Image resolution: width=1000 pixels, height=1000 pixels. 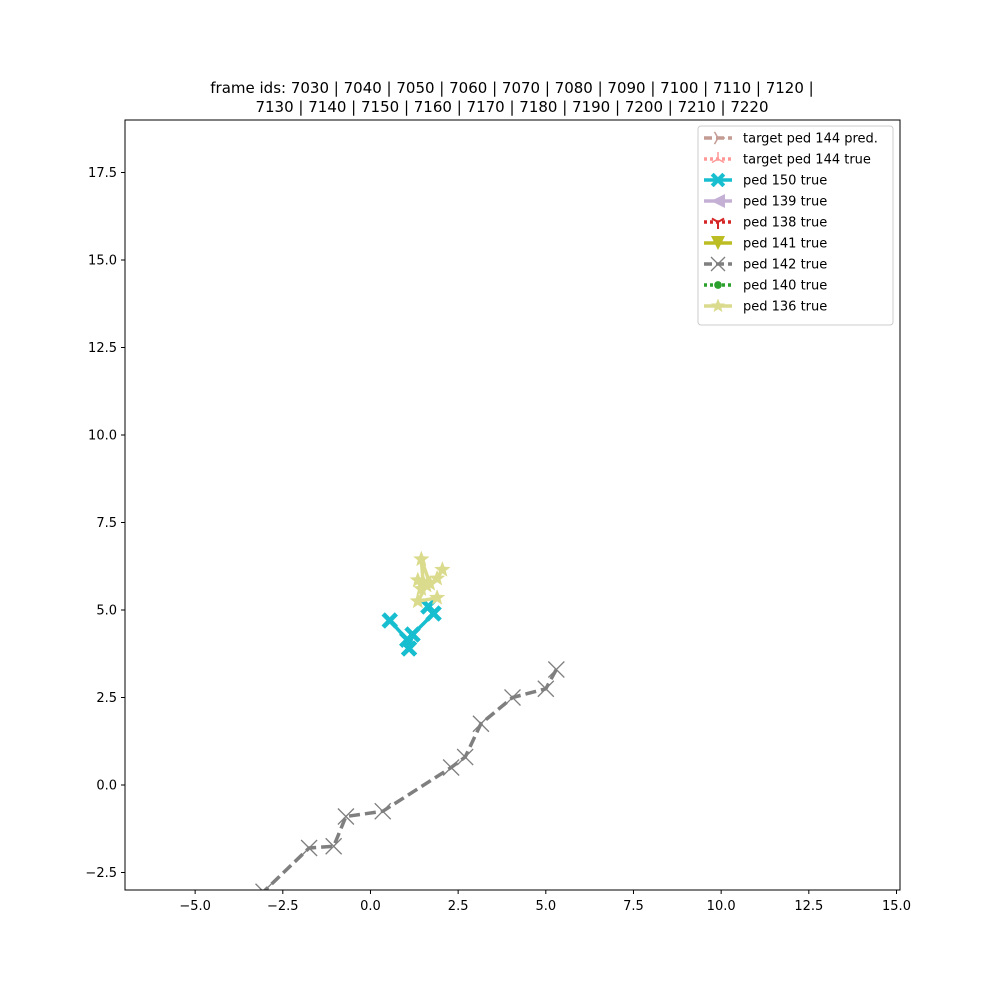 I want to click on legend-marker-ped-142-true-shape, so click(x=718, y=264).